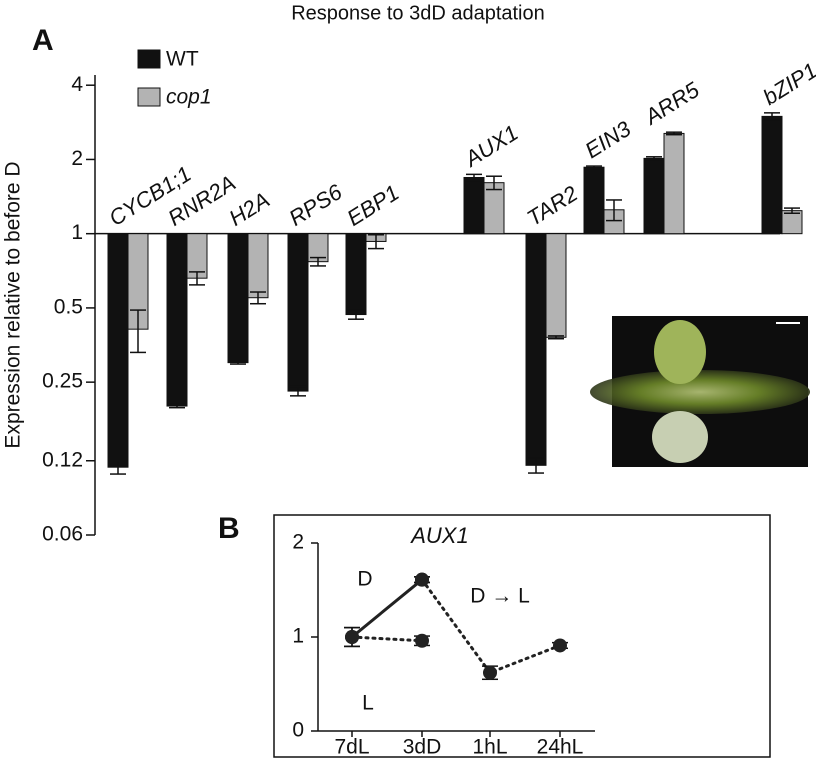 Image resolution: width=816 pixels, height=772 pixels. I want to click on x-tick-label: 7dL, so click(351, 747).